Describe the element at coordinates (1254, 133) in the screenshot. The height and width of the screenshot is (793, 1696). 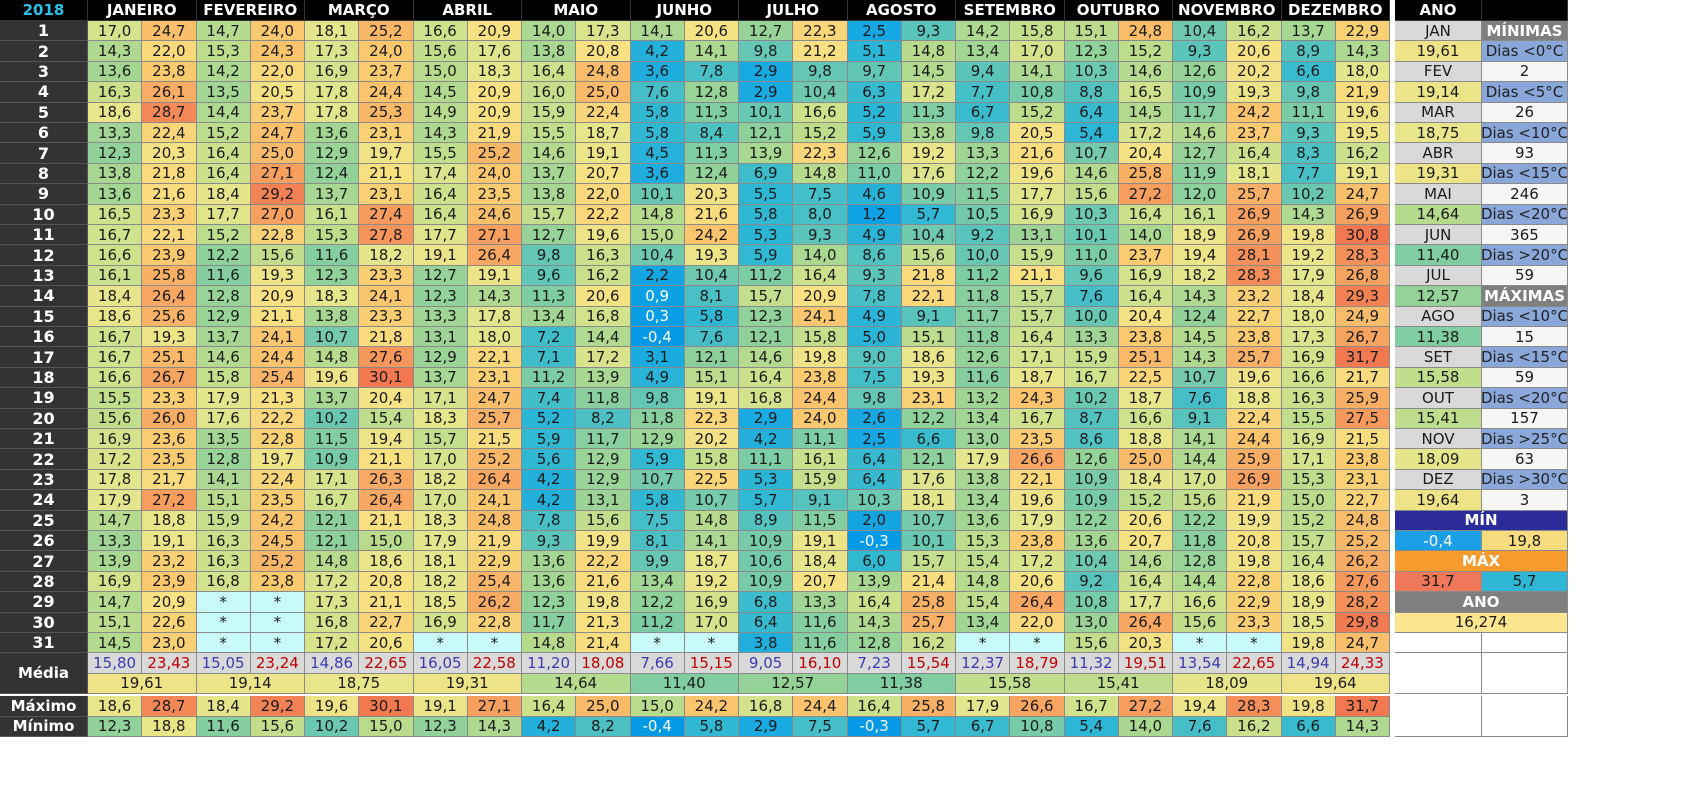
I see `temp-cell: 23,7` at that location.